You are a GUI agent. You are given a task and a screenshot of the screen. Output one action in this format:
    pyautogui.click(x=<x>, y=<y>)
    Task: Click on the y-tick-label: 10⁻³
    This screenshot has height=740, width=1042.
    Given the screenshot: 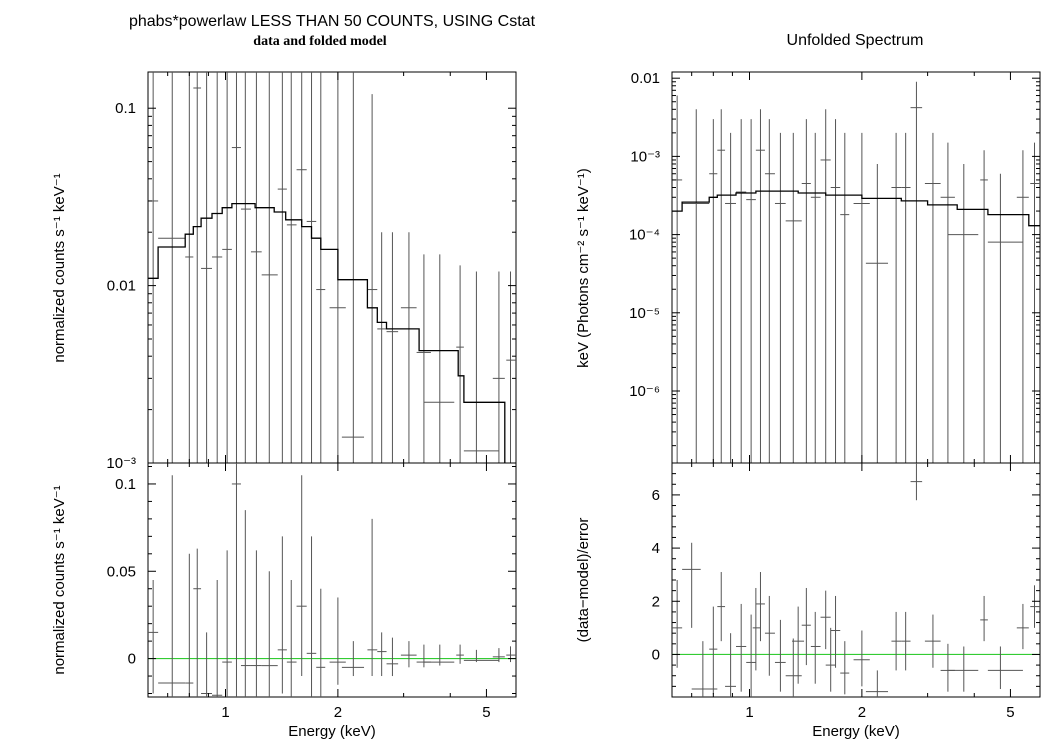 What is the action you would take?
    pyautogui.click(x=645, y=156)
    